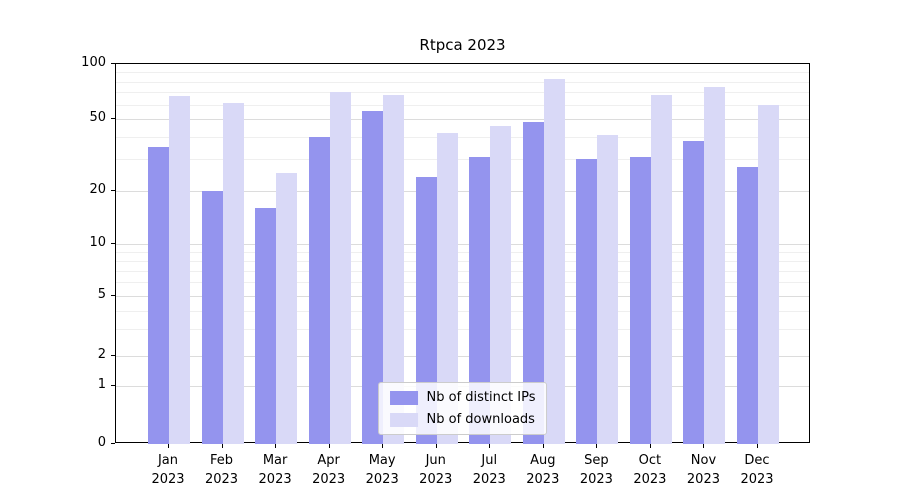 The width and height of the screenshot is (900, 500). I want to click on bar-downloads-dec, so click(768, 274).